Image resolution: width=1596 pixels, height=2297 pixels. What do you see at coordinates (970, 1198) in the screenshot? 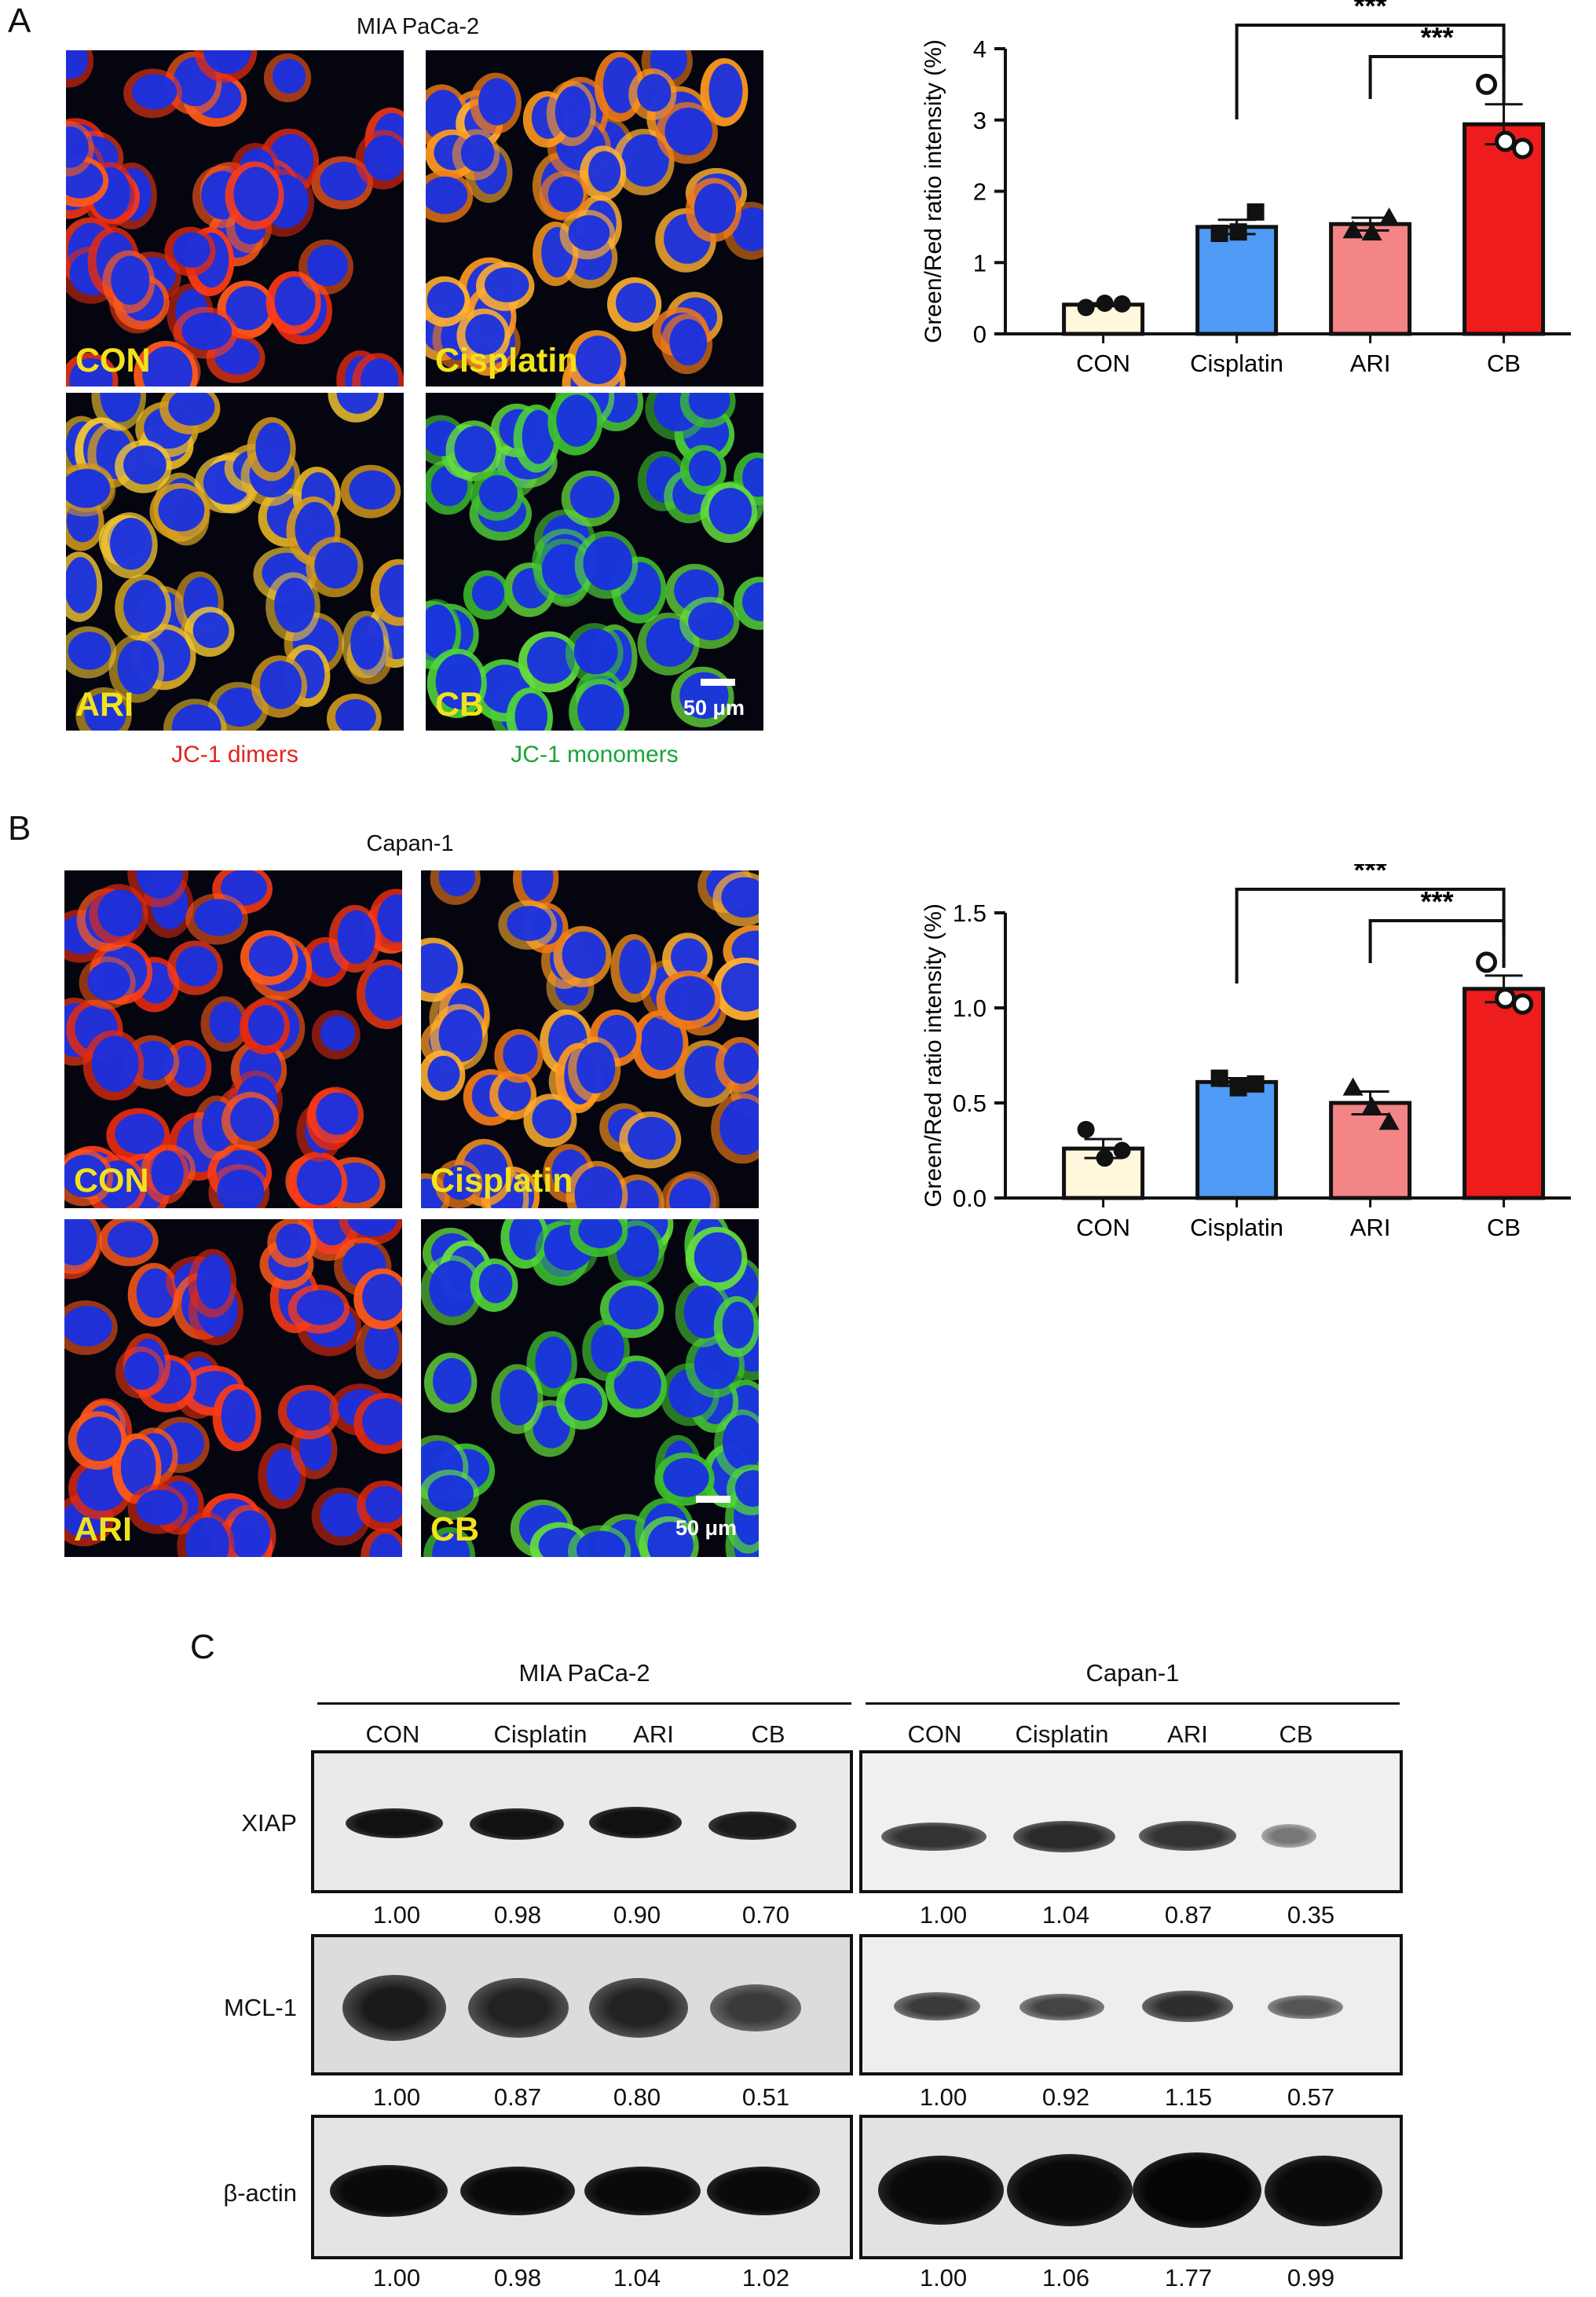
I see `y-tick-label: 0.0` at bounding box center [970, 1198].